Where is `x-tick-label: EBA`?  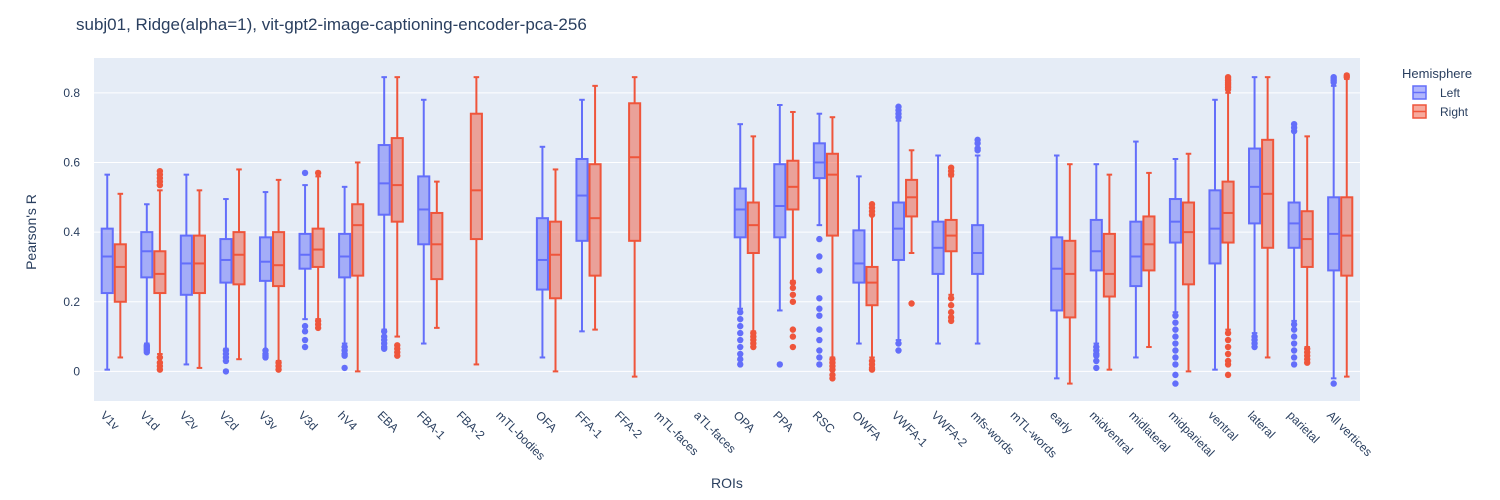 x-tick-label: EBA is located at coordinates (388, 421).